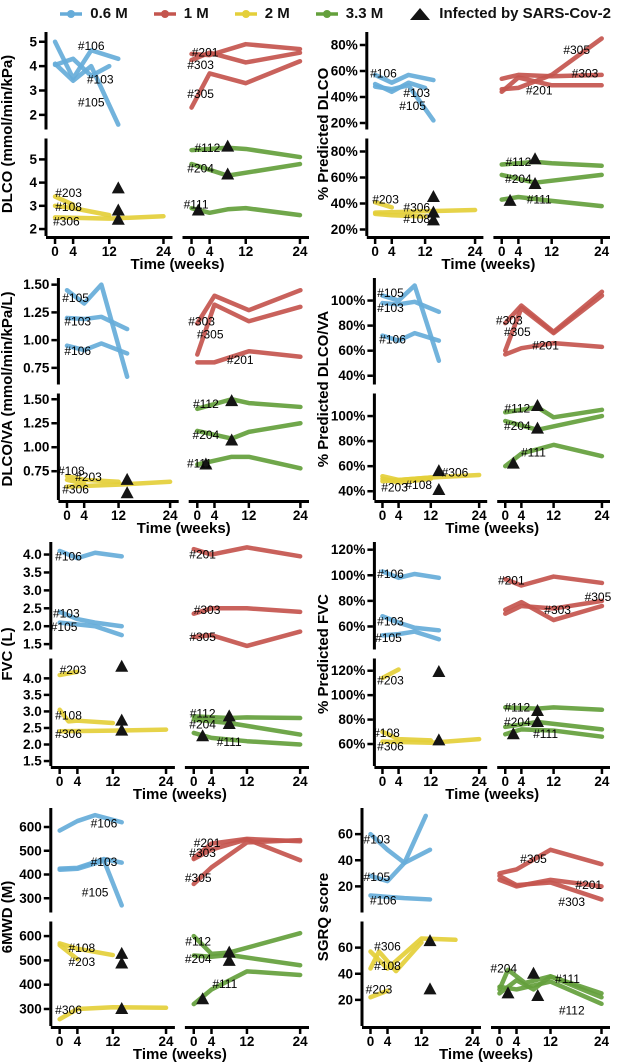 Image resolution: width=617 pixels, height=1063 pixels. I want to click on legend-item-2-m: 2 M, so click(261, 13).